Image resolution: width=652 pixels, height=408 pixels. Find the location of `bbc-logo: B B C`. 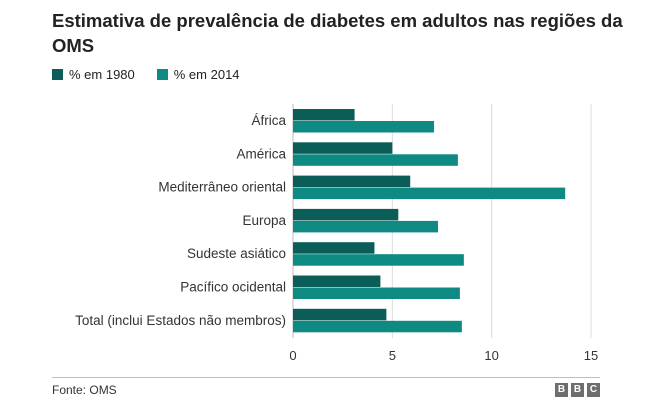

bbc-logo: B B C is located at coordinates (577, 390).